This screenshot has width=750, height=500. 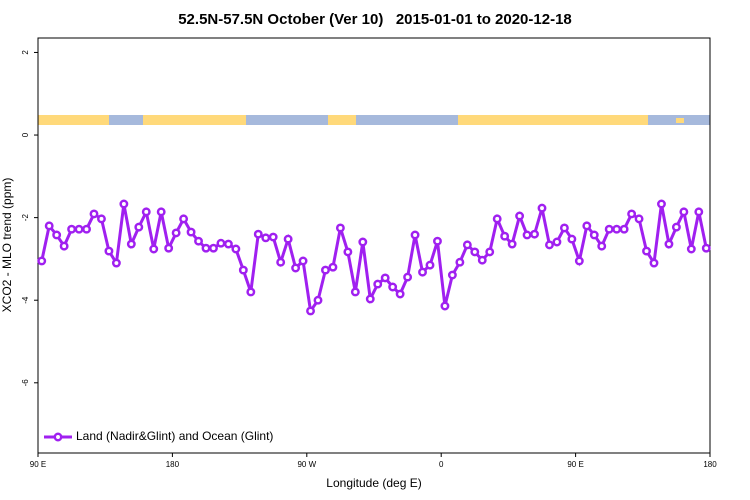 I want to click on y-tick-label: -4, so click(x=25, y=300).